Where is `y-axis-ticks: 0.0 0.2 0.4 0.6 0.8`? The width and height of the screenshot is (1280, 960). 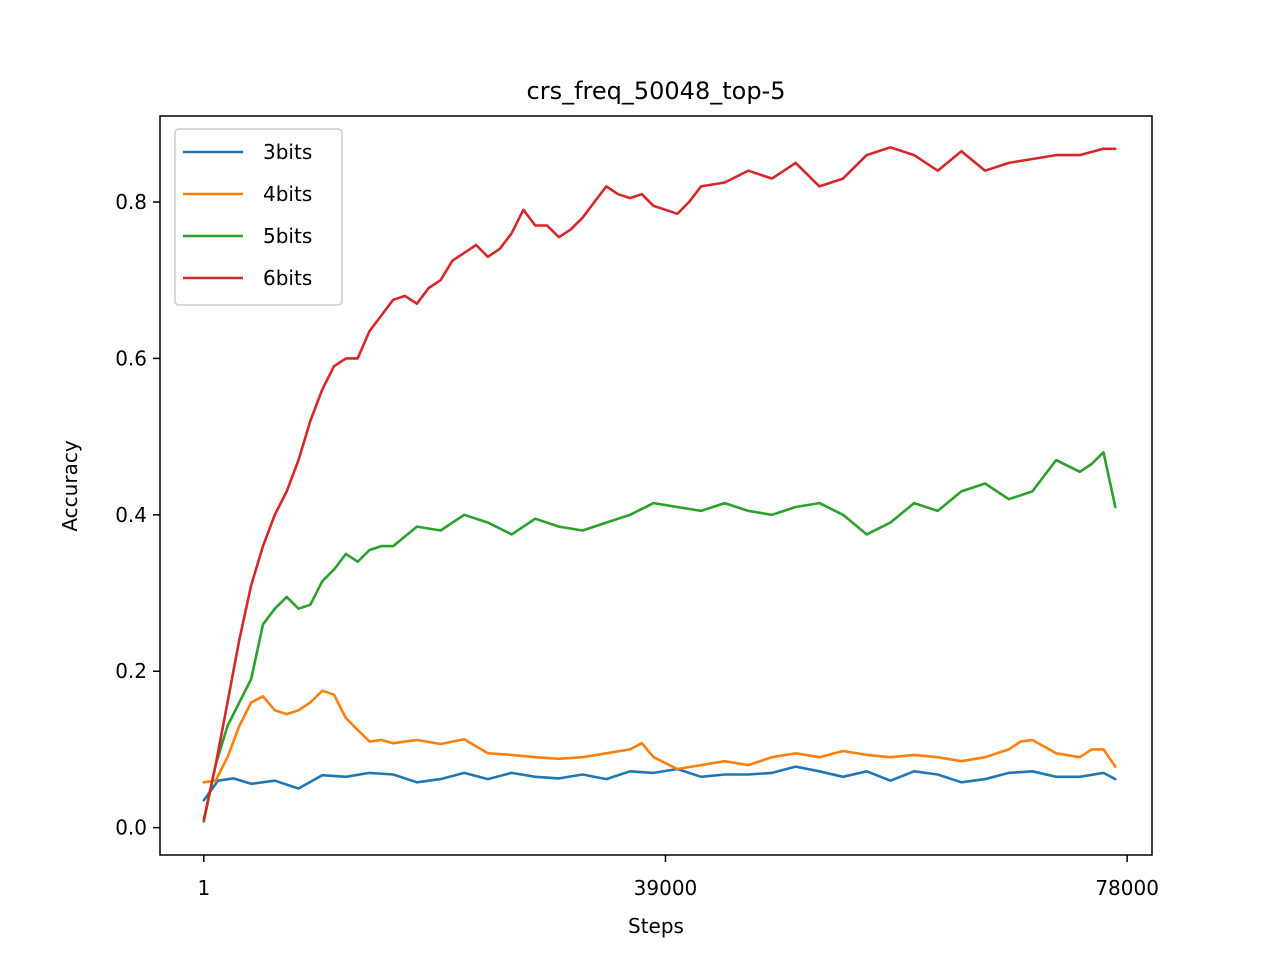 y-axis-ticks: 0.0 0.2 0.4 0.6 0.8 is located at coordinates (137, 515).